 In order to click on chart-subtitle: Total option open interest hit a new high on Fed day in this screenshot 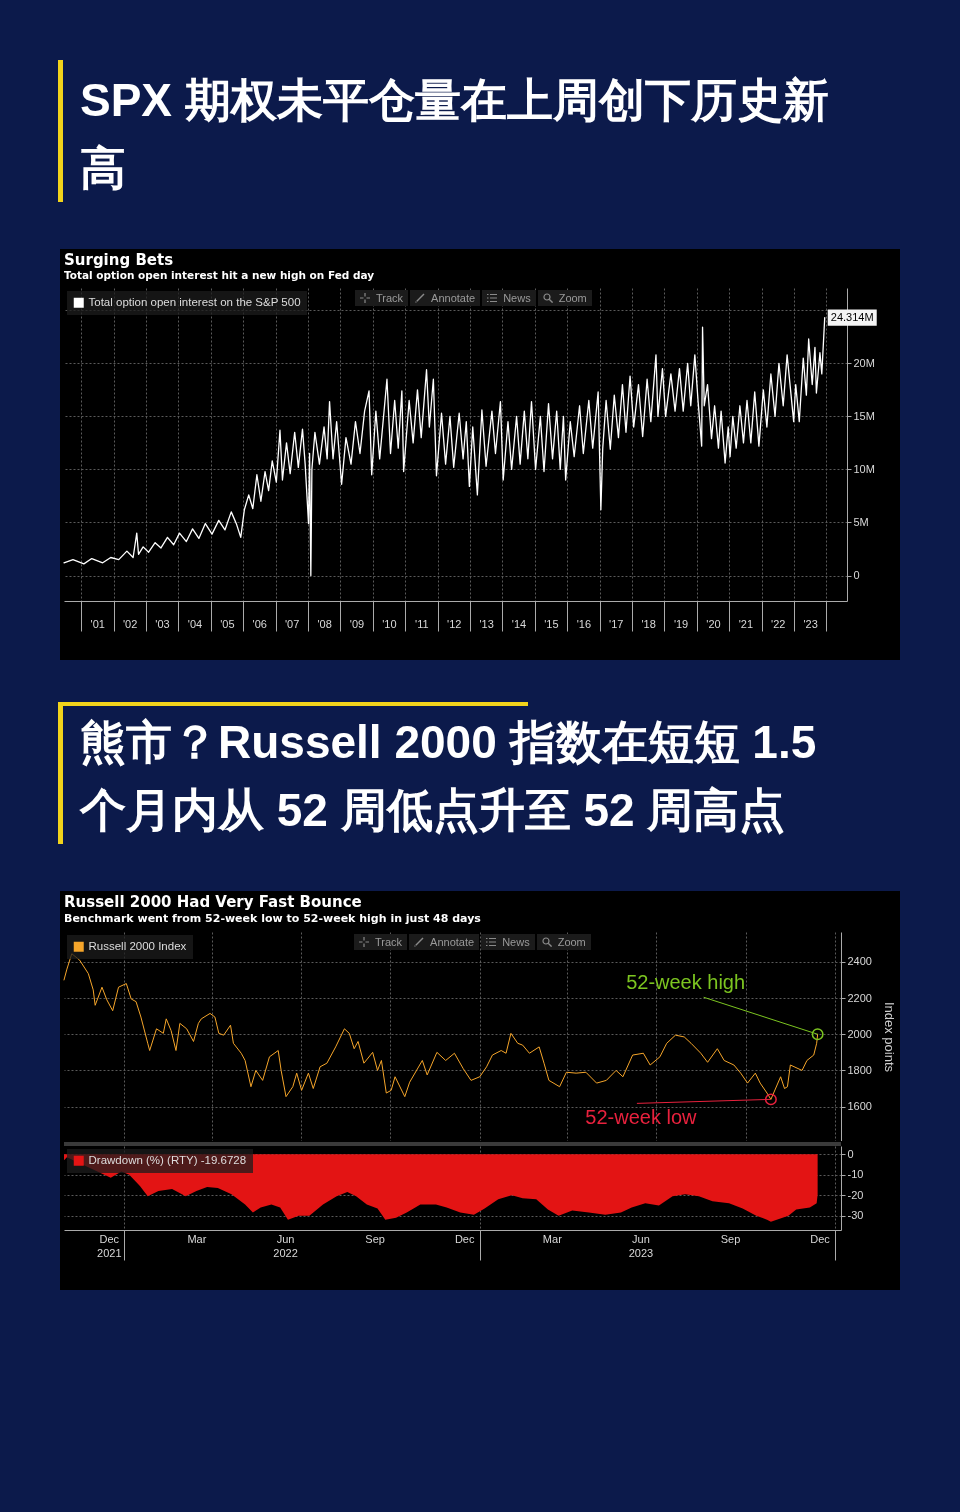, I will do `click(219, 274)`.